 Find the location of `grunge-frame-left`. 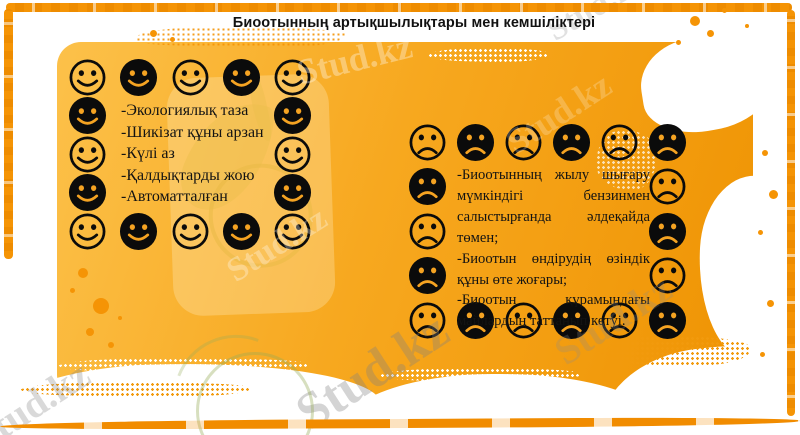

grunge-frame-left is located at coordinates (8, 134).